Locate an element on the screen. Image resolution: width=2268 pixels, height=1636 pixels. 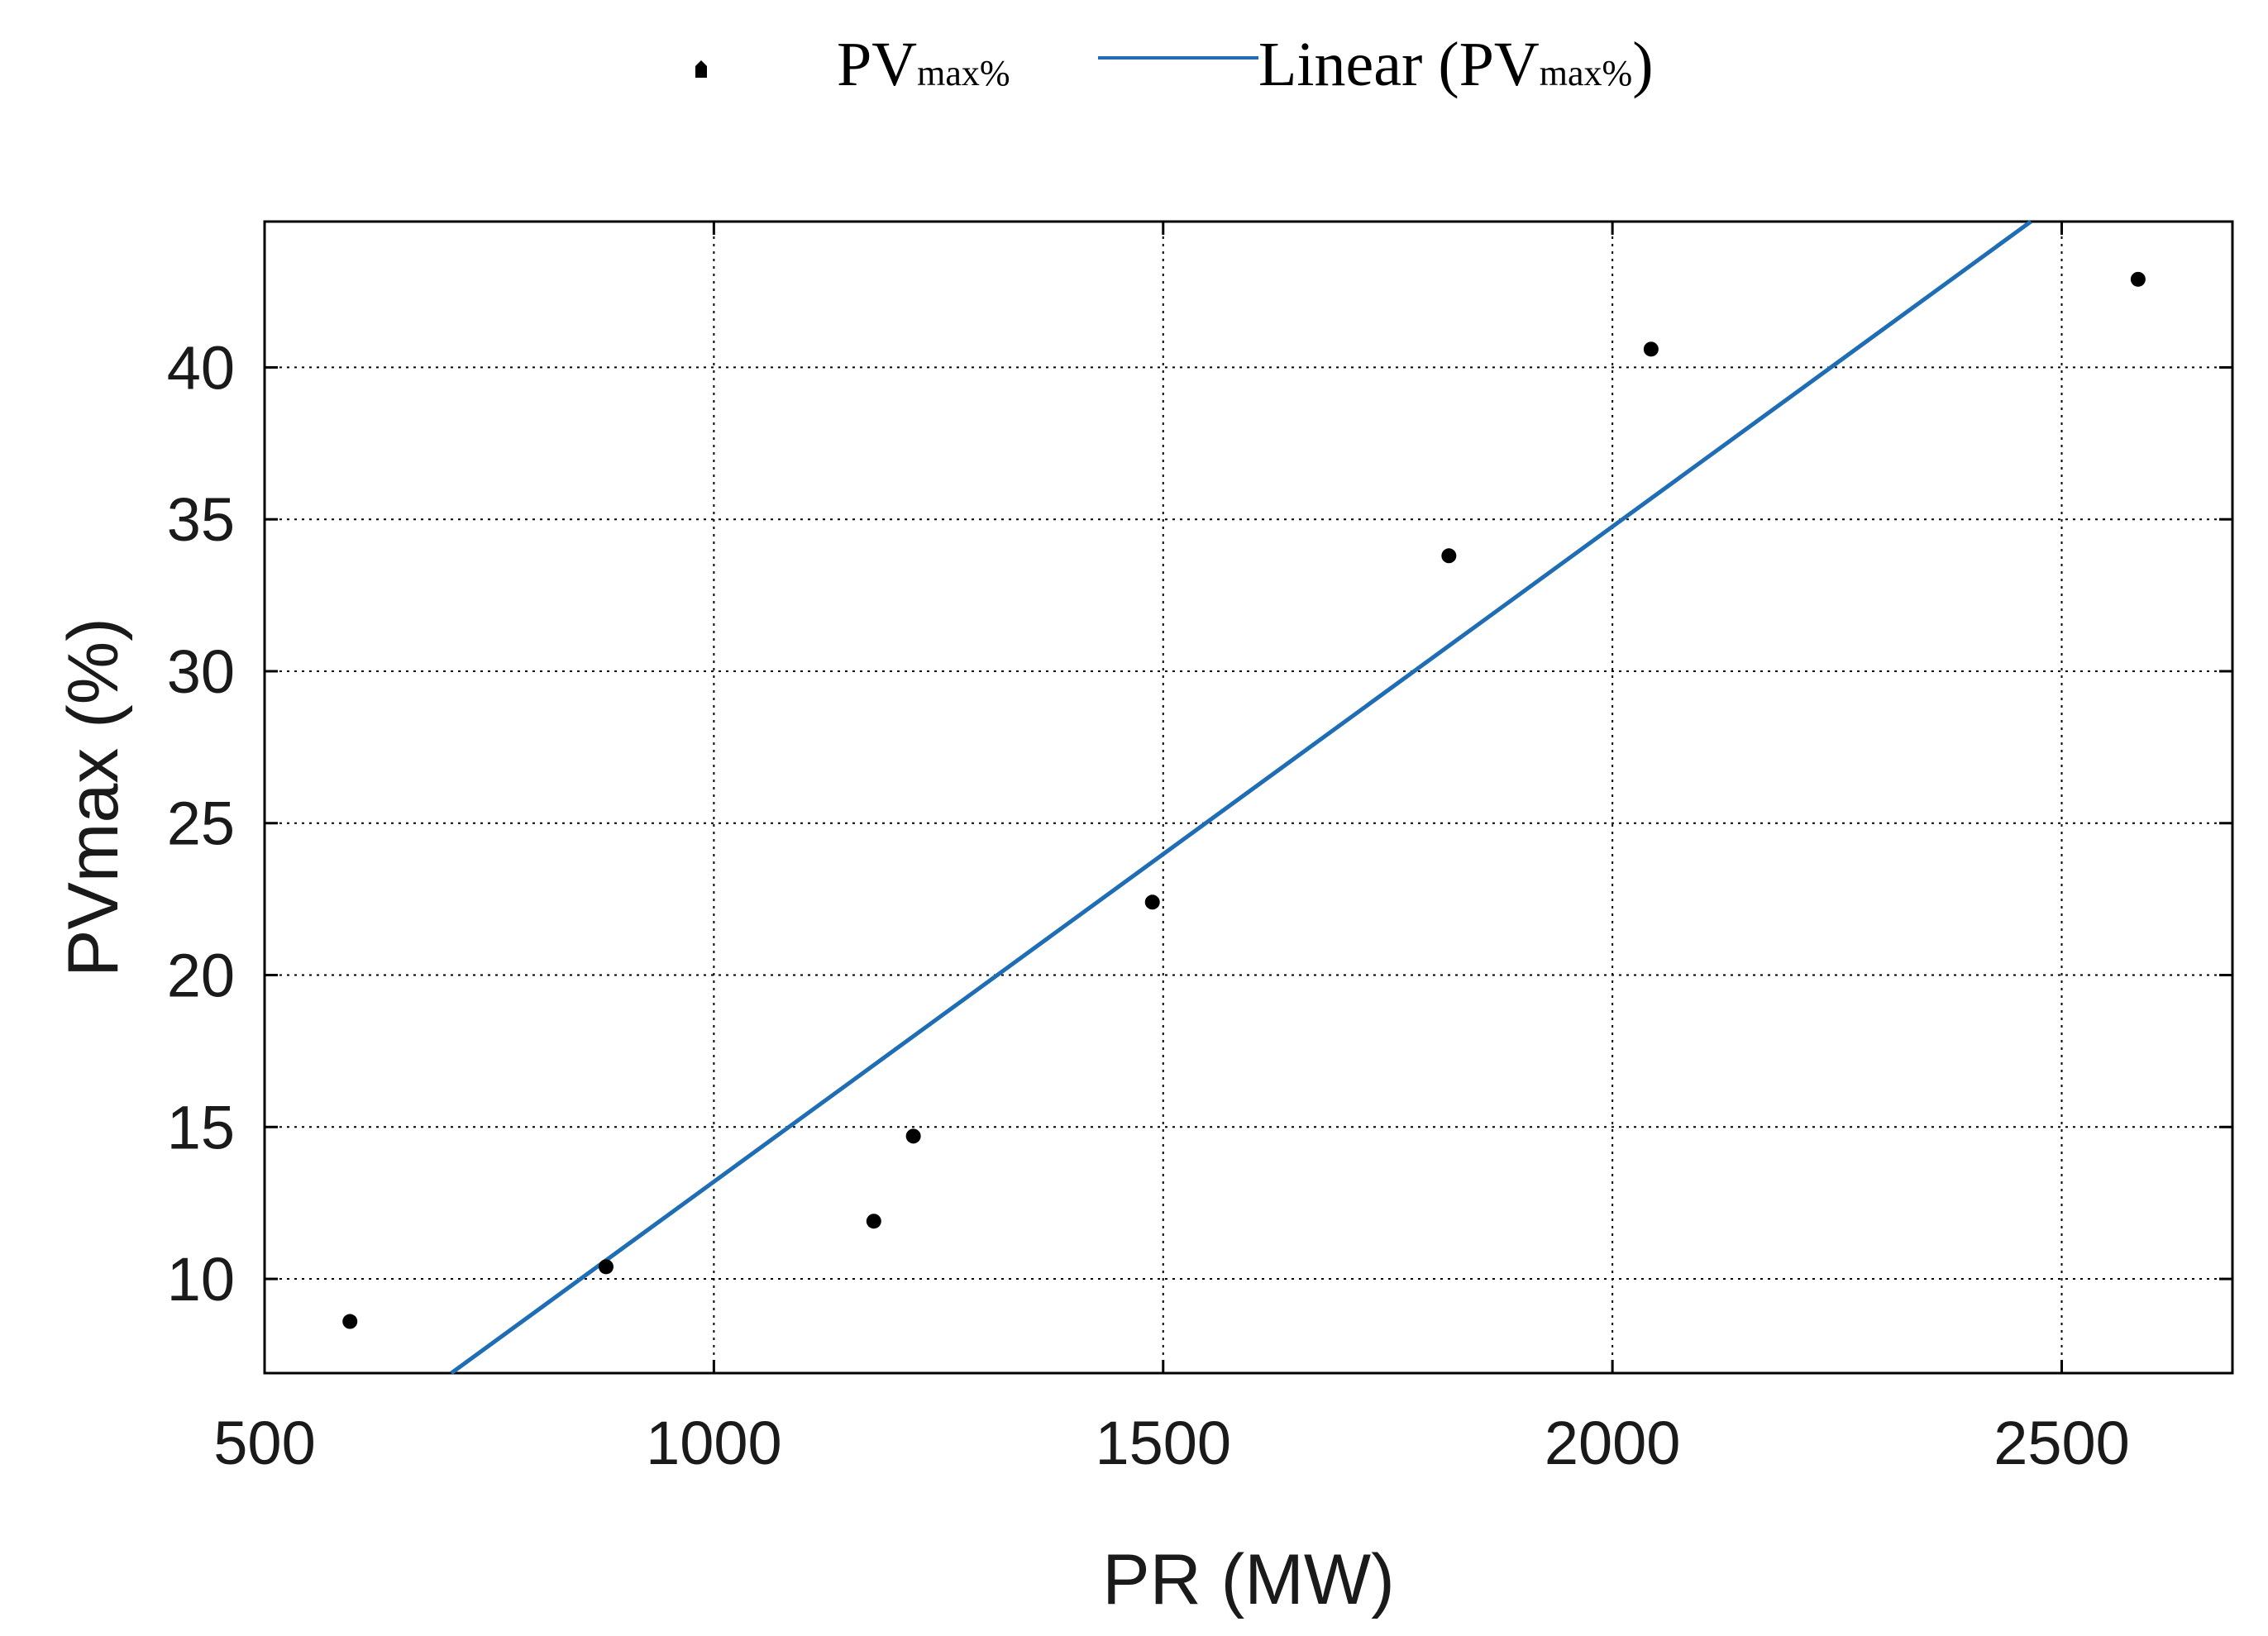
legend-label-pvmax: PVmax% is located at coordinates (923, 64).